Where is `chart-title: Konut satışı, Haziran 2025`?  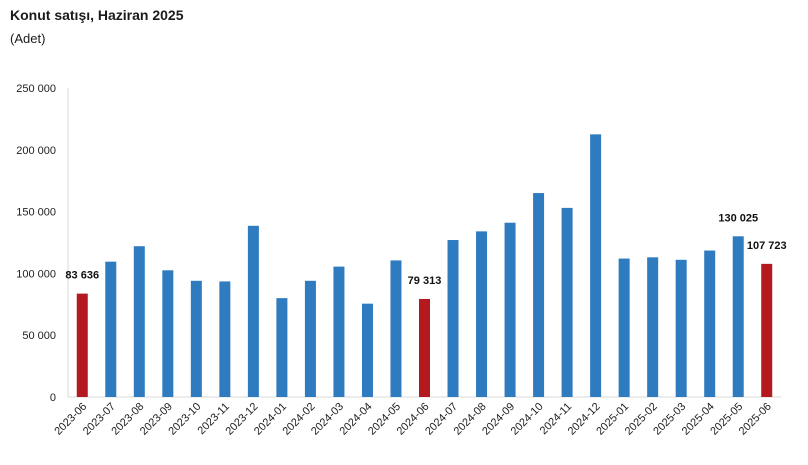
chart-title: Konut satışı, Haziran 2025 is located at coordinates (97, 15).